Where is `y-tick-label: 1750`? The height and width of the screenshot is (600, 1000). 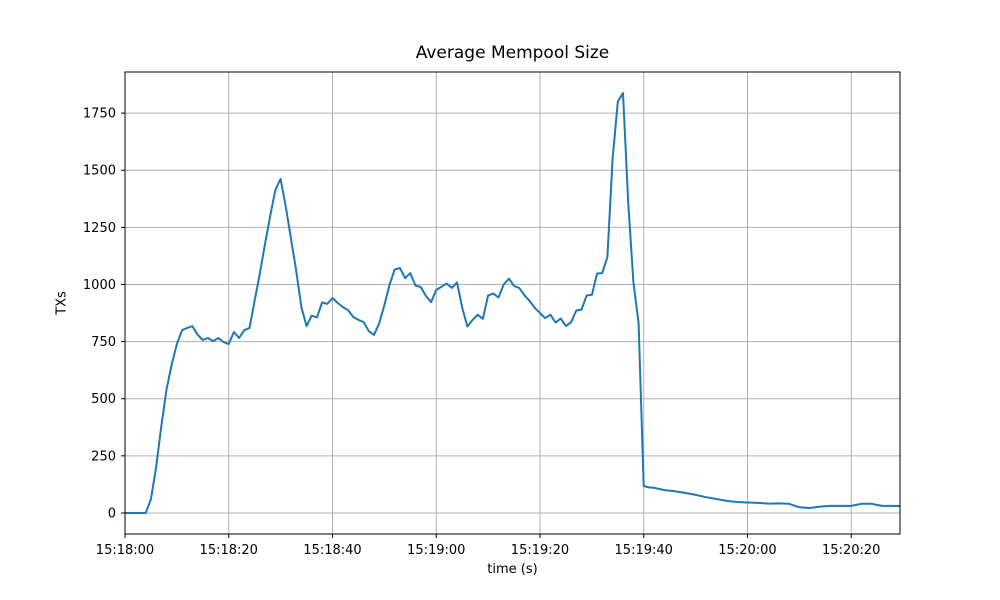 y-tick-label: 1750 is located at coordinates (99, 114).